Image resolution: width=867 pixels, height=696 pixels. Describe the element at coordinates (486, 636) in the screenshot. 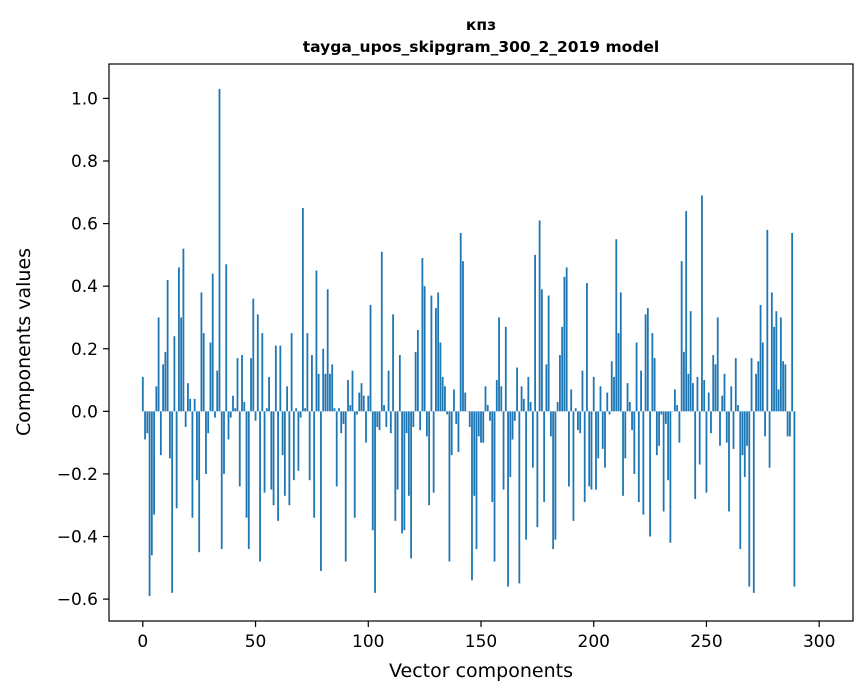

I see `x-axis-ticks: 0 50 100 150 200 250 300` at that location.